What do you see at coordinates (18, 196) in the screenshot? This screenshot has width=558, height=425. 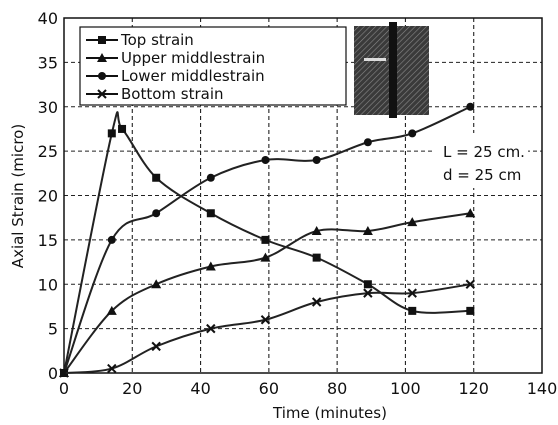 I see `y-axis-label: Axial Strain (micro)` at bounding box center [18, 196].